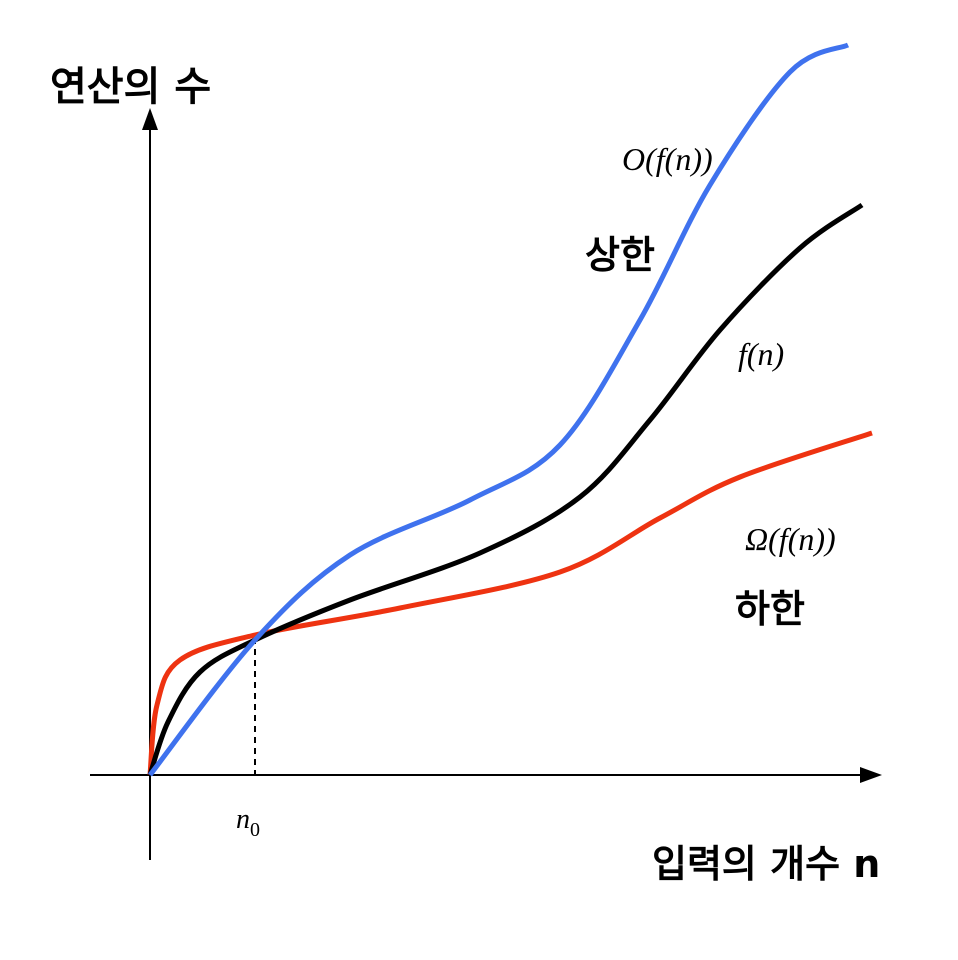 The width and height of the screenshot is (958, 960). I want to click on middle-label: f(n), so click(761, 354).